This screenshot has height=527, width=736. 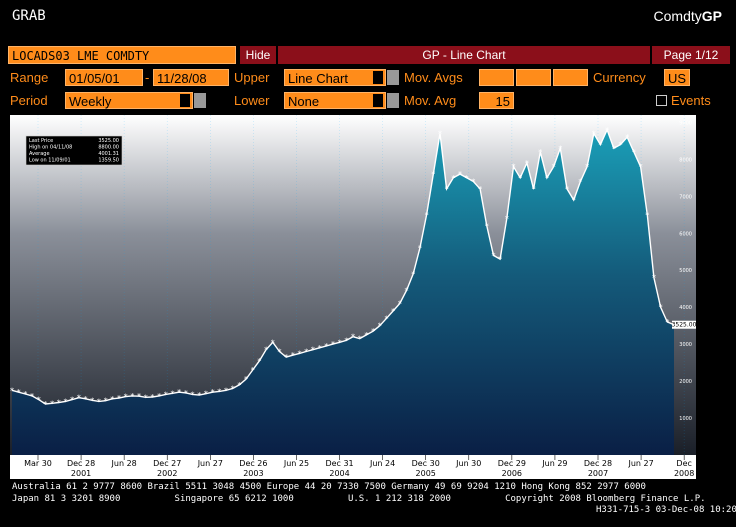 What do you see at coordinates (685, 308) in the screenshot?
I see `y-tick-label: 4000` at bounding box center [685, 308].